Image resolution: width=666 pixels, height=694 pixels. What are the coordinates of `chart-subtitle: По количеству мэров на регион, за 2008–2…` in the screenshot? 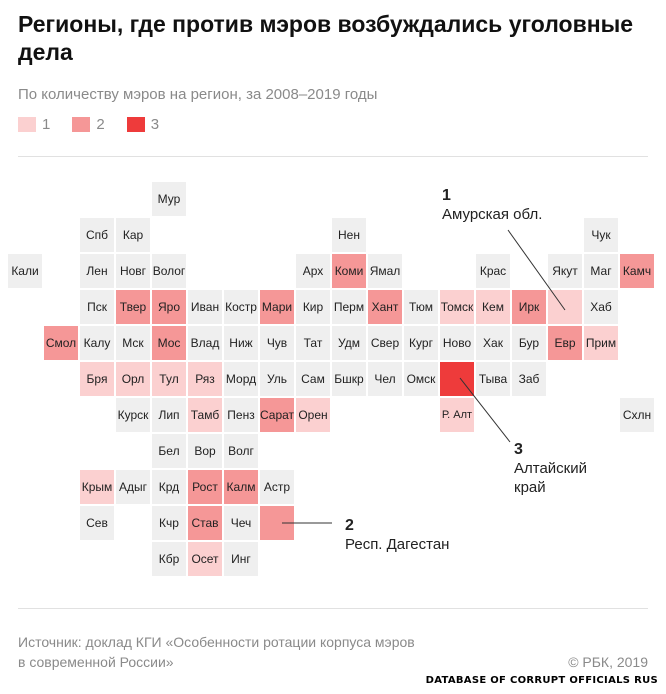 It's located at (198, 94).